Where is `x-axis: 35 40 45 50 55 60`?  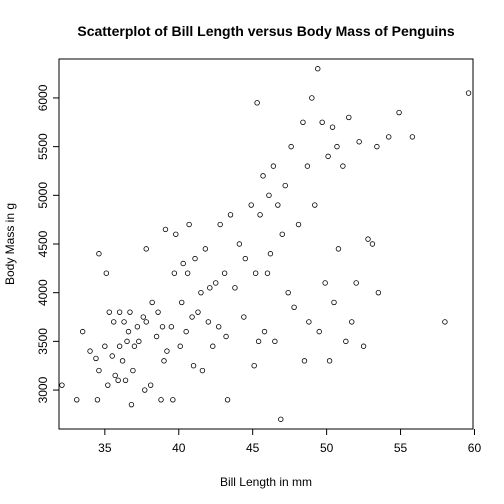 x-axis: 35 40 45 50 55 60 is located at coordinates (289, 442).